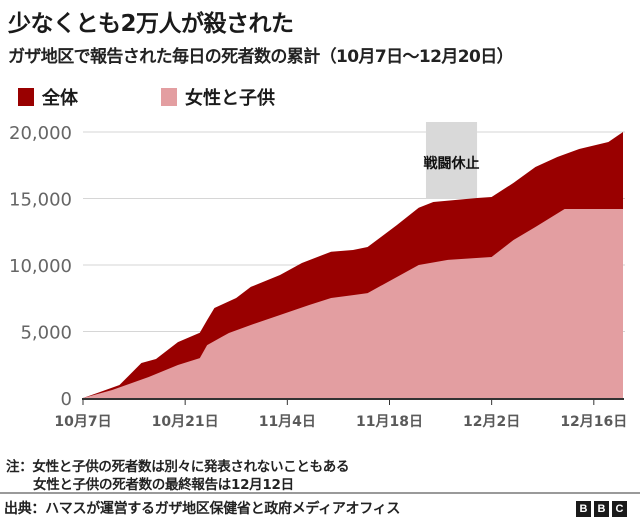 The image size is (640, 520). Describe the element at coordinates (230, 98) in the screenshot. I see `legend-label-women-children: 女性と子供` at that location.